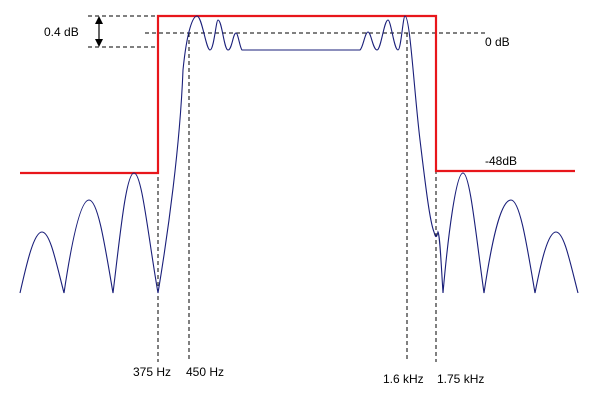 The width and height of the screenshot is (610, 409). What do you see at coordinates (61, 32) in the screenshot?
I see `ripple-label: 0.4 dB` at bounding box center [61, 32].